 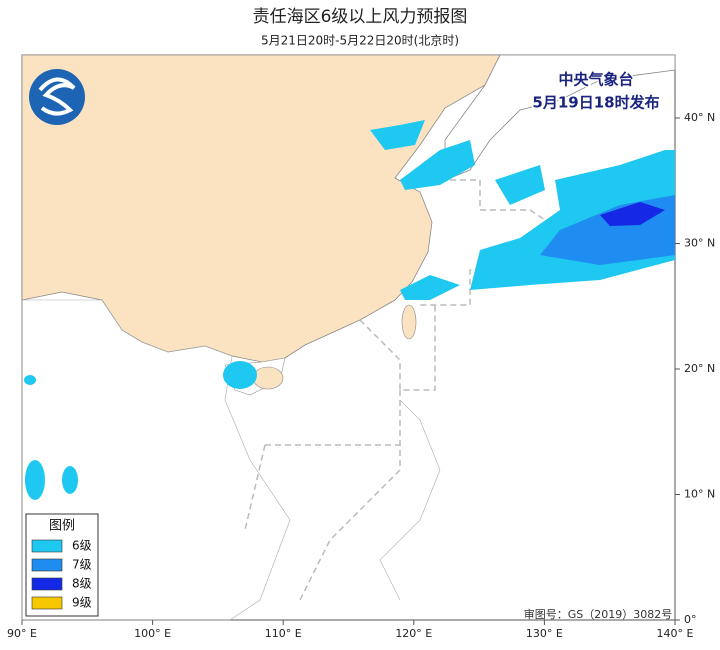 What do you see at coordinates (699, 368) in the screenshot?
I see `lat-tick-label: 20° N` at bounding box center [699, 368].